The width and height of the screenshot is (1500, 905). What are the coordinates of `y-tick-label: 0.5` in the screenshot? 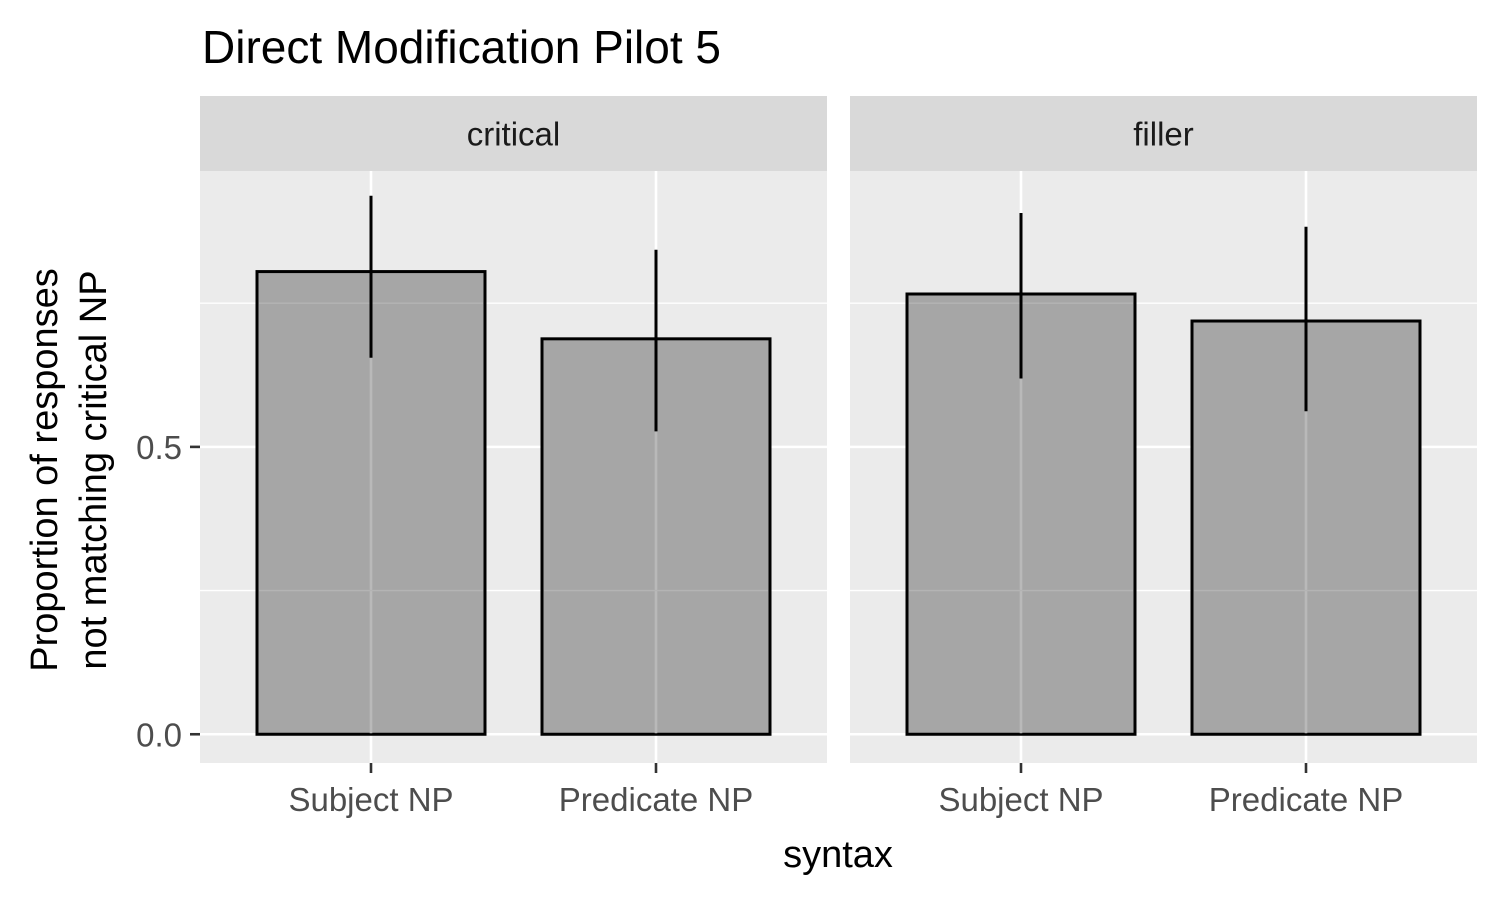 It's located at (159, 447).